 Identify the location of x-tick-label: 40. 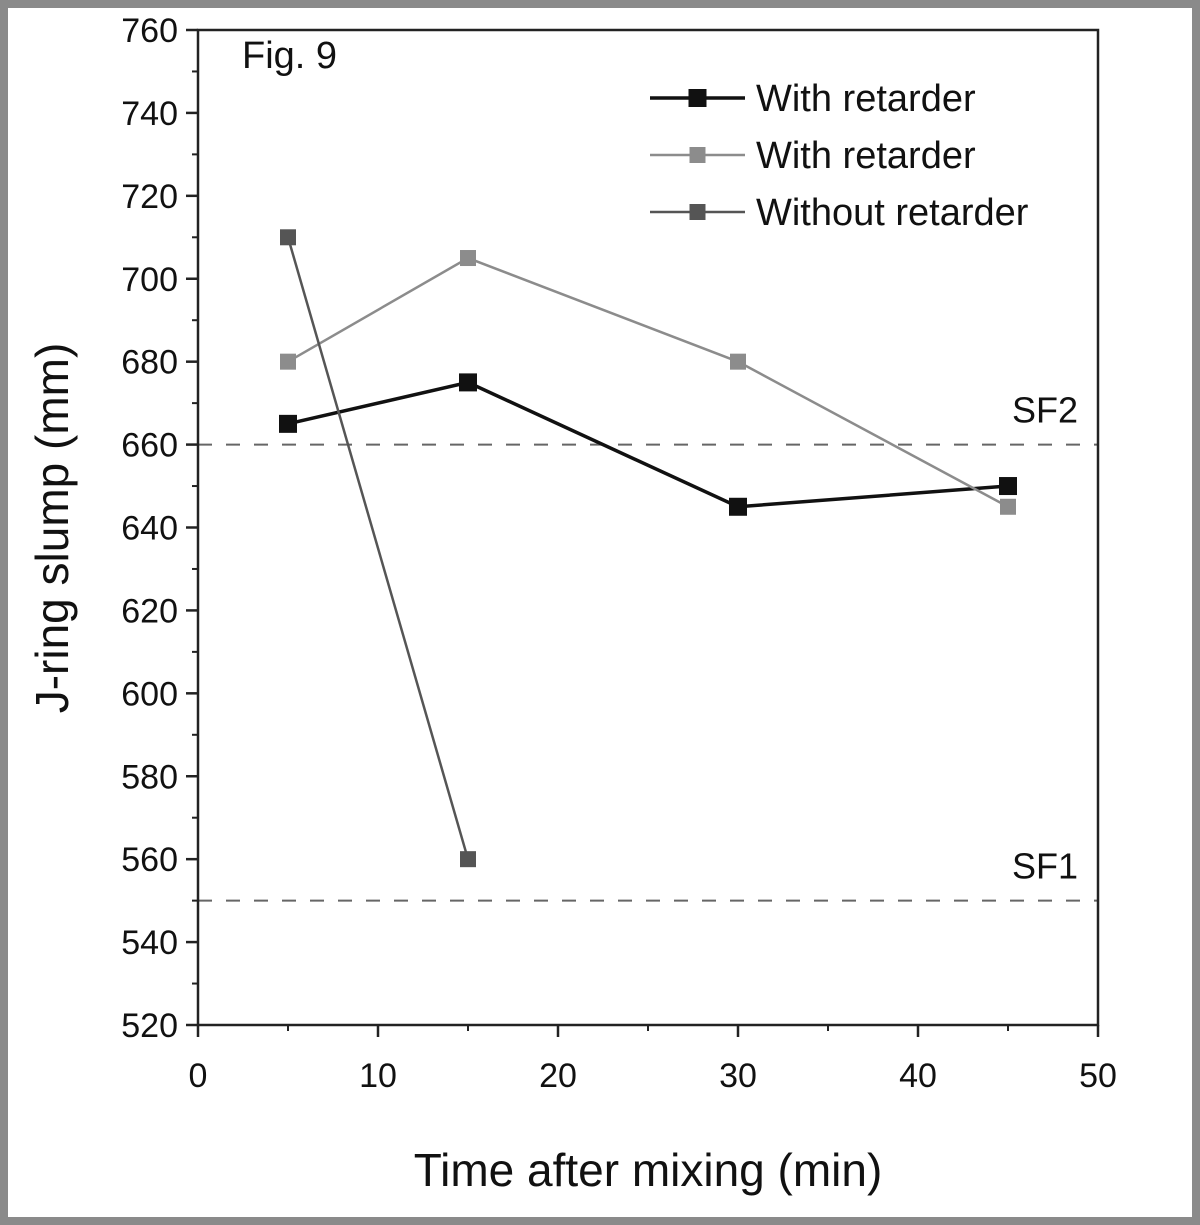
(918, 1076).